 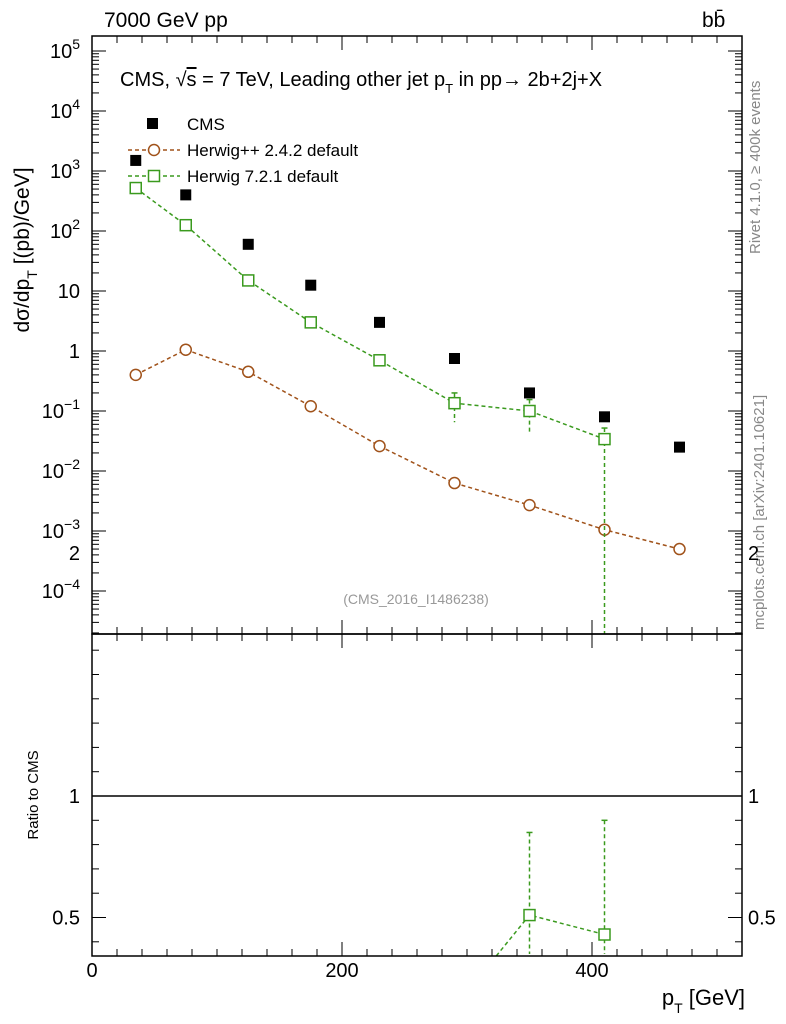 I want to click on ratio-data-series, so click(x=553, y=888).